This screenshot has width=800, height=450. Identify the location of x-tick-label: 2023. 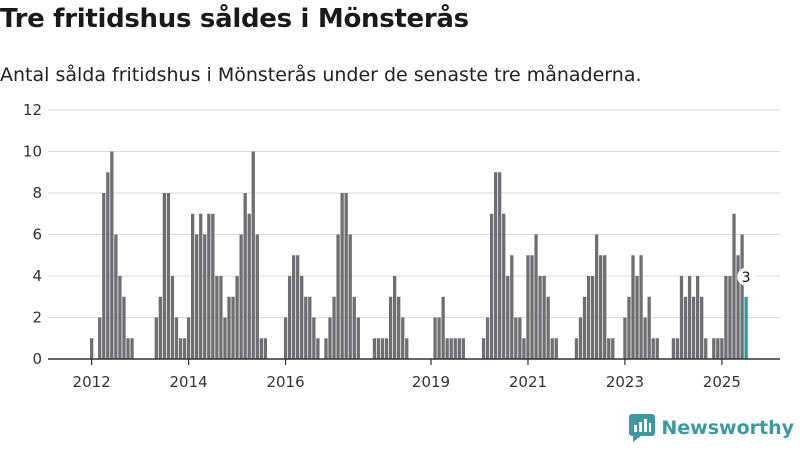
(625, 382).